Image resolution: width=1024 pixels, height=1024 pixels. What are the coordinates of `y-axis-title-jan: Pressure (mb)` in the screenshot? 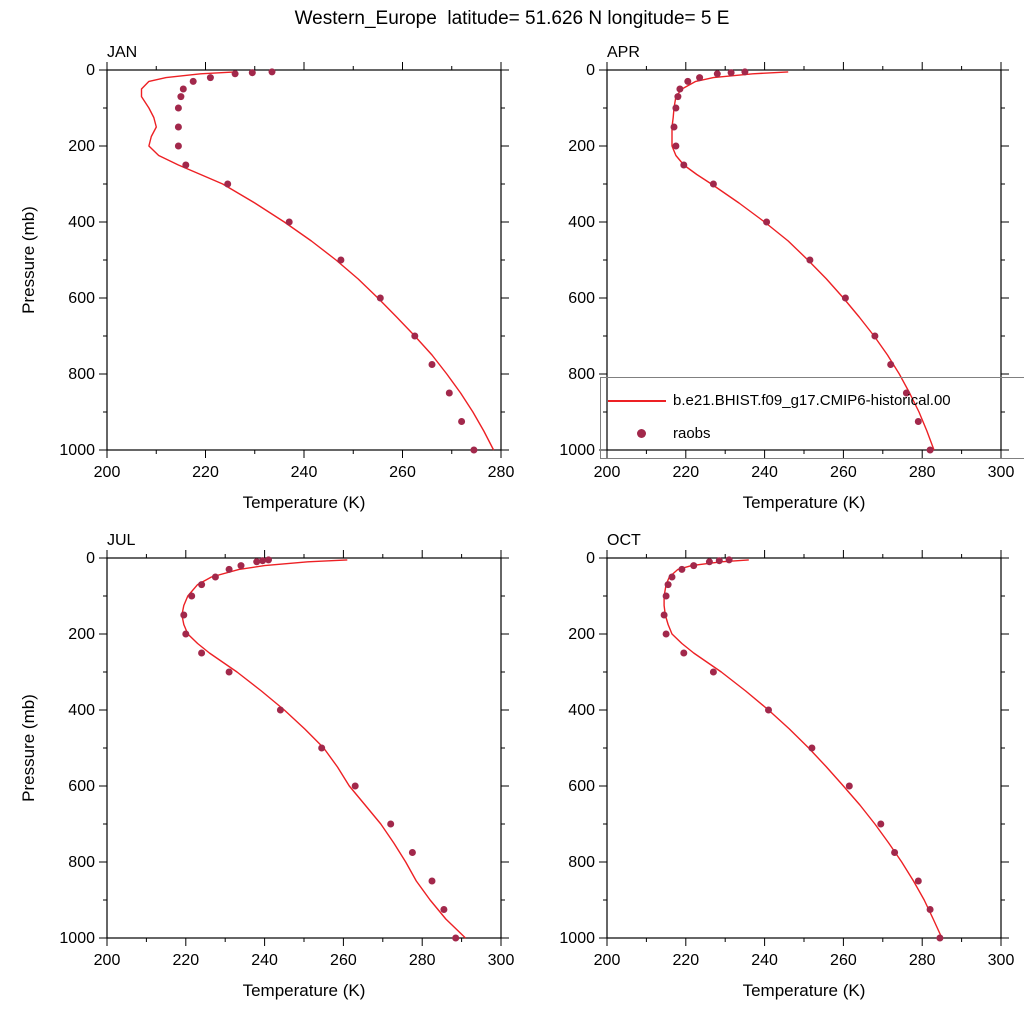 It's located at (28, 260).